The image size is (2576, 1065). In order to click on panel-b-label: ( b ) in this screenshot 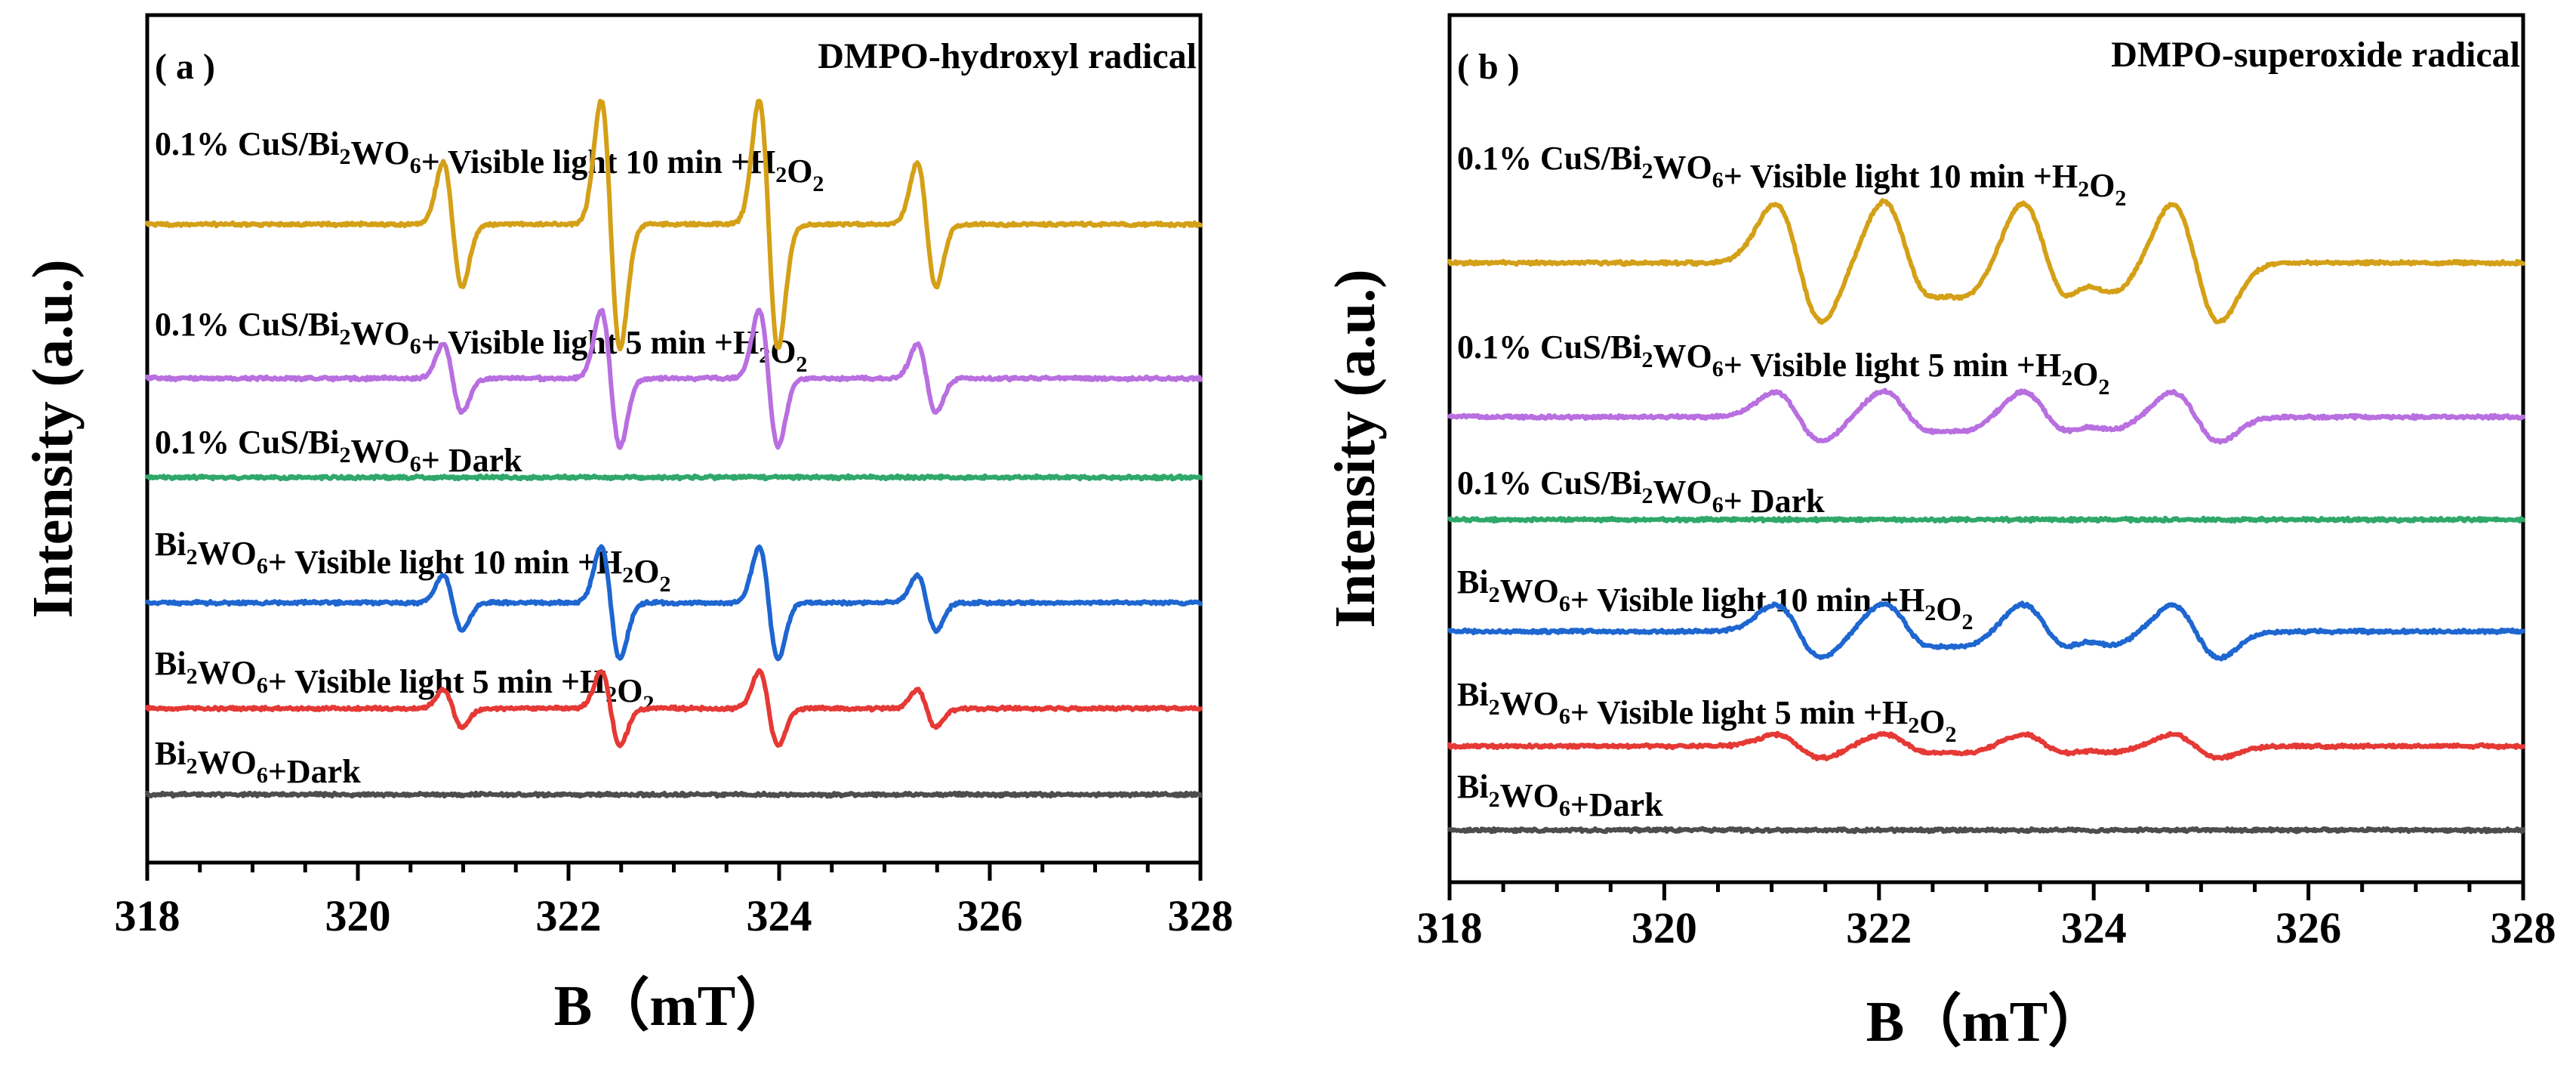, I will do `click(1488, 67)`.